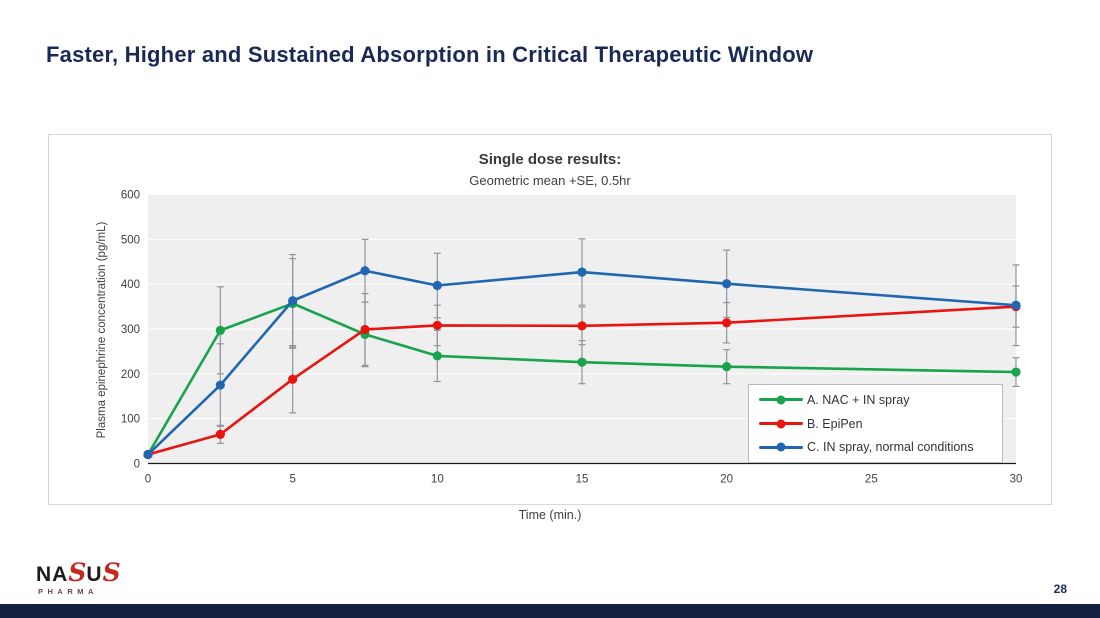 This screenshot has height=618, width=1100. Describe the element at coordinates (68, 591) in the screenshot. I see `logo-subtext: PHARMA` at that location.